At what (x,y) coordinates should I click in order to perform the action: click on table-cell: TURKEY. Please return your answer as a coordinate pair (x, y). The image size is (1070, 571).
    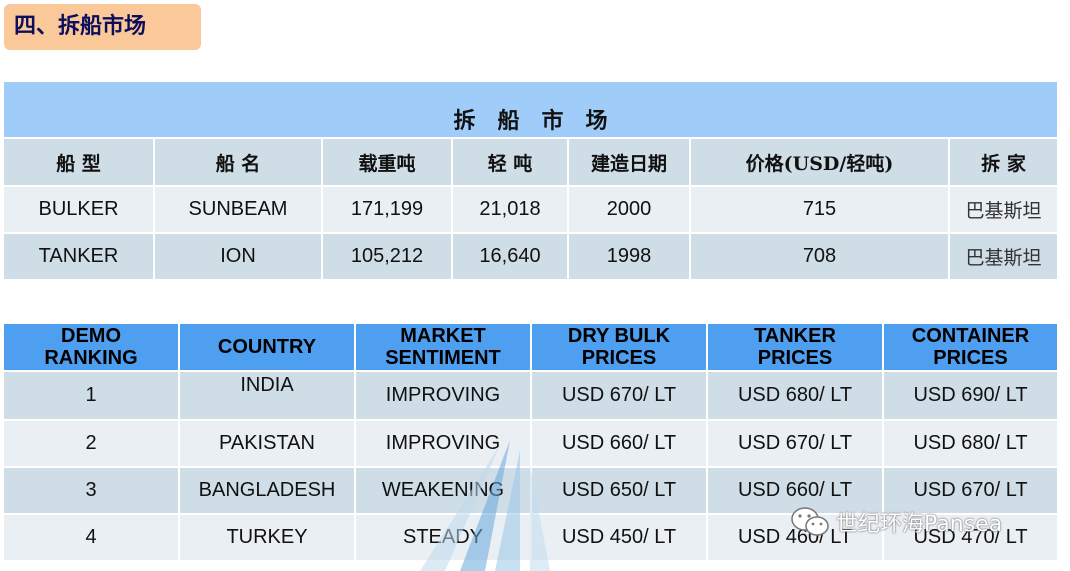
    Looking at the image, I should click on (267, 537).